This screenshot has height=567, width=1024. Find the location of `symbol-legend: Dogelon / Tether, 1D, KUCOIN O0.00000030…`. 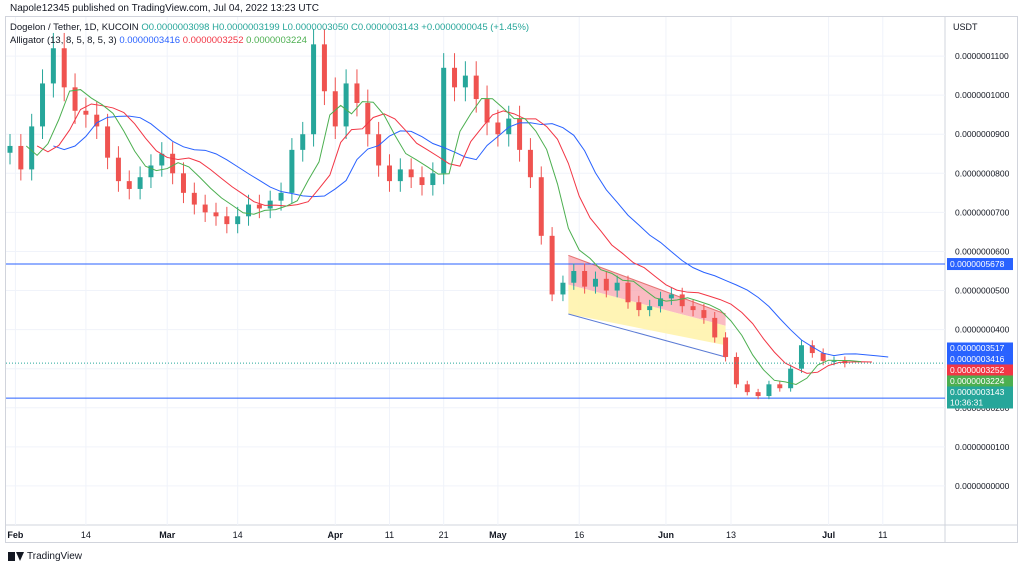

symbol-legend: Dogelon / Tether, 1D, KUCOIN O0.00000030… is located at coordinates (269, 27).